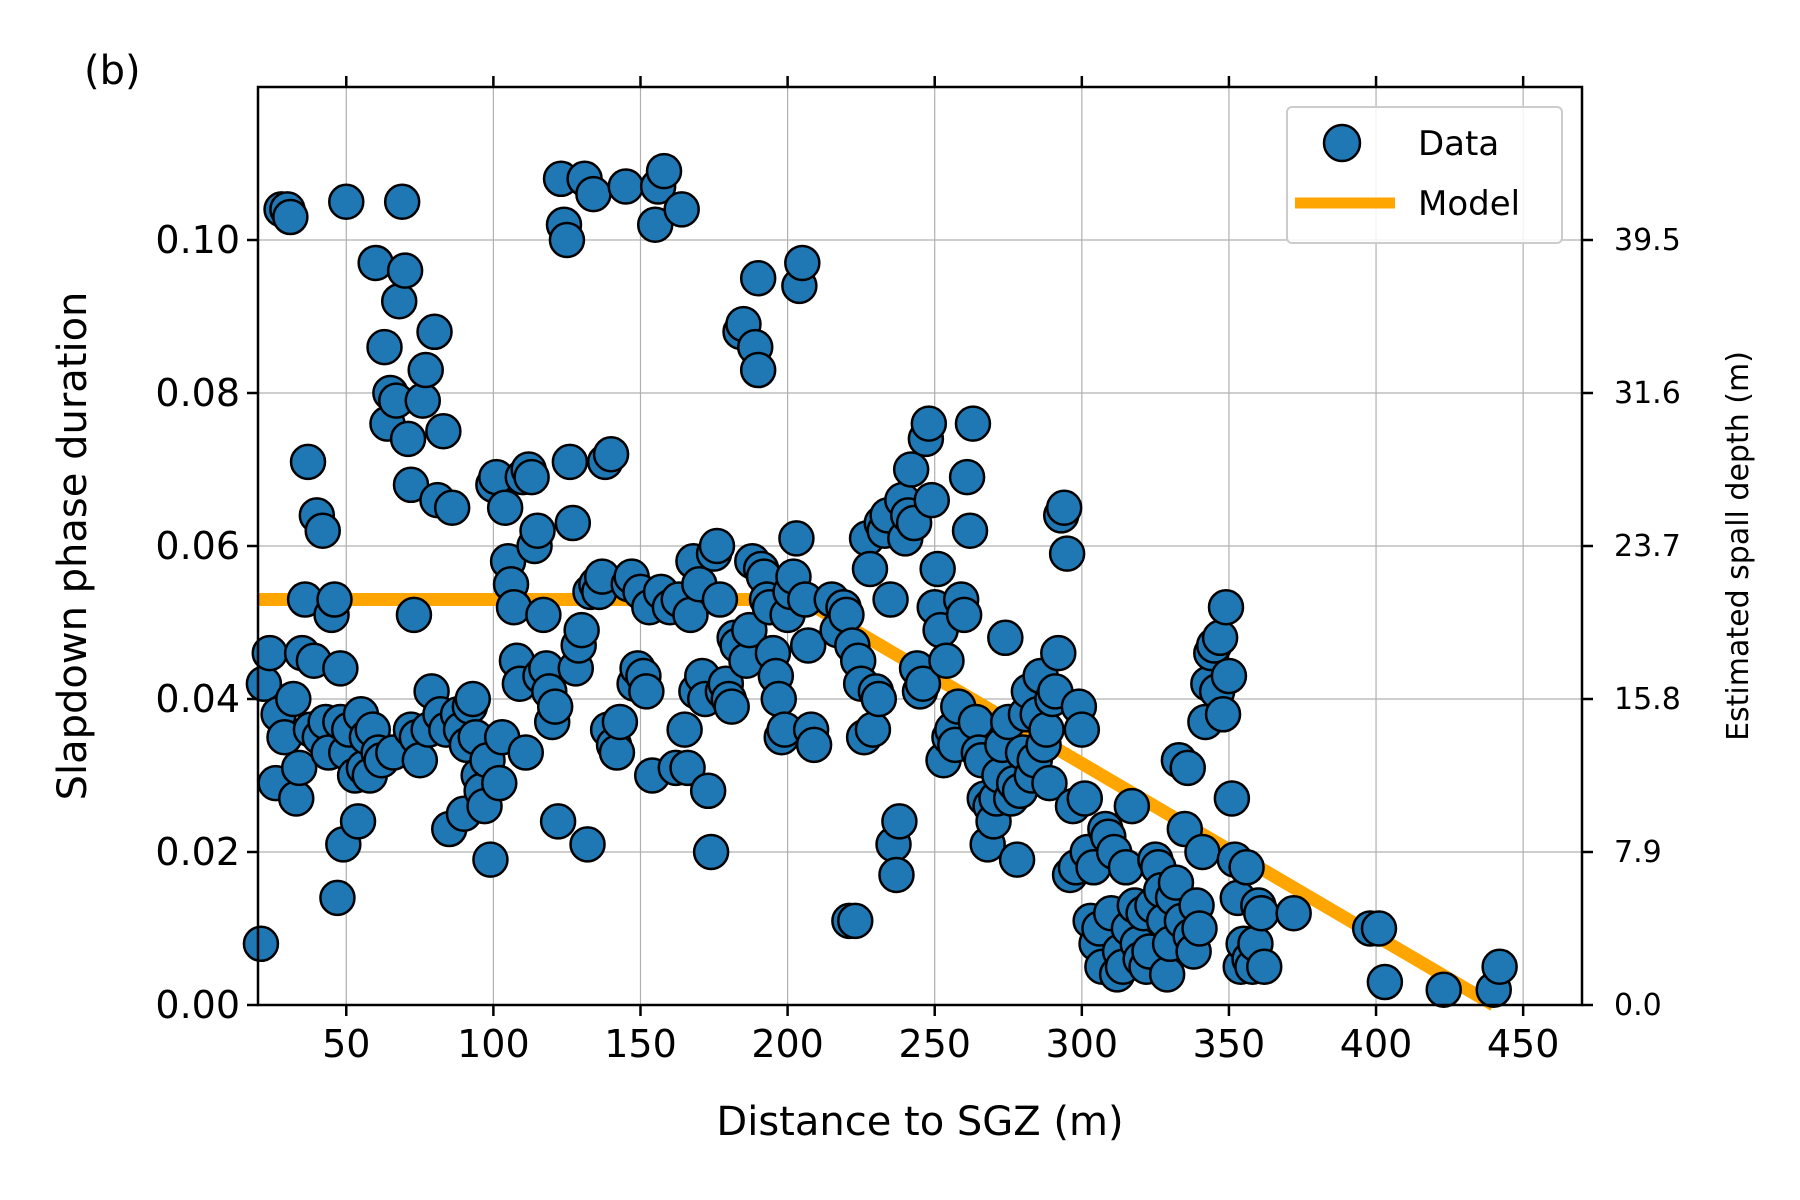 The image size is (1800, 1200). Describe the element at coordinates (346, 1044) in the screenshot. I see `x-tick-label: 50` at that location.